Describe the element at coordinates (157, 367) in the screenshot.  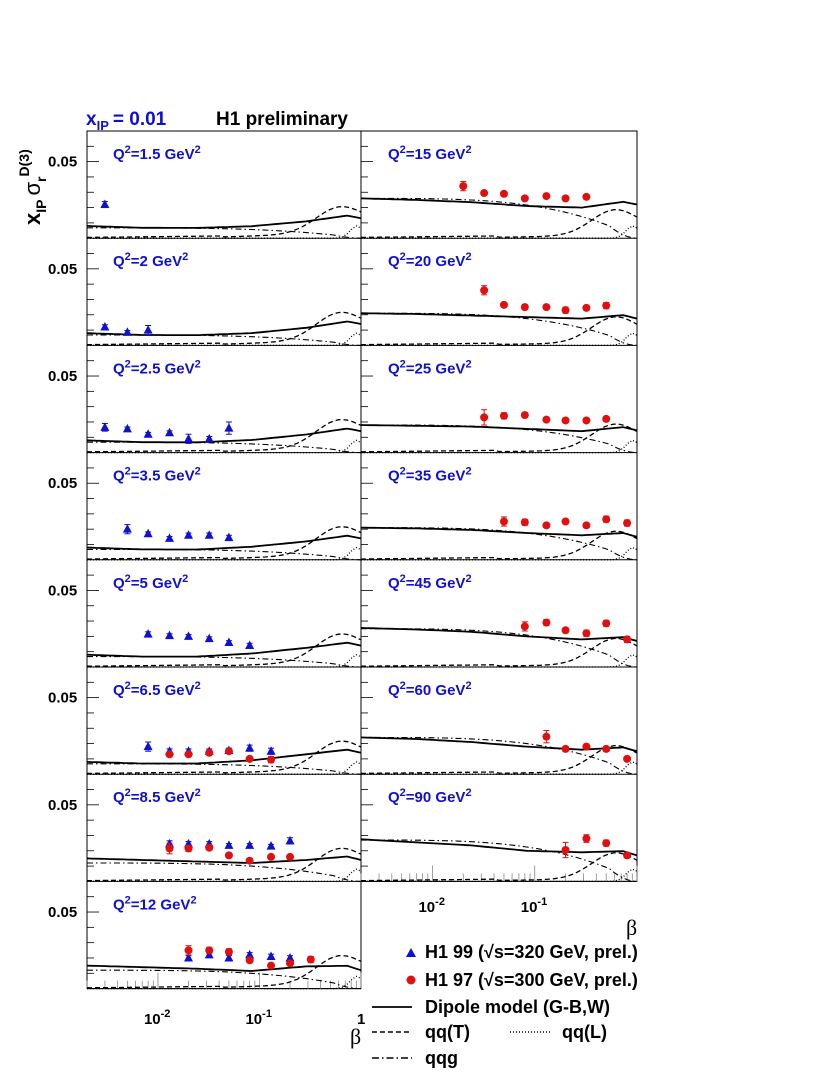
I see `panel-label-q2_5: Q2=2.5 GeV2` at that location.